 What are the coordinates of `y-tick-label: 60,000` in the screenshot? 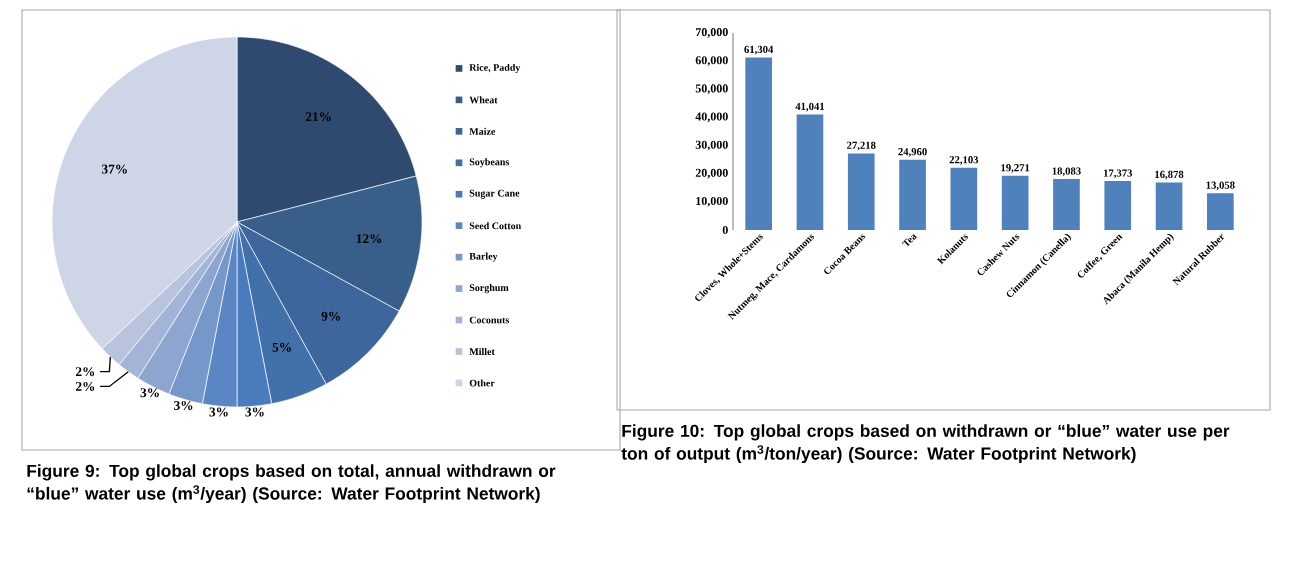 It's located at (711, 61).